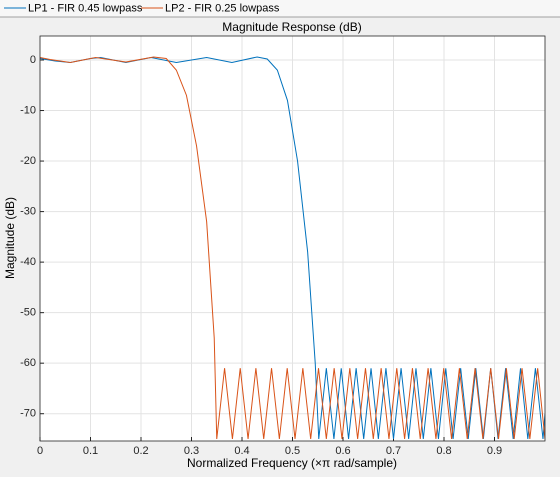 Image resolution: width=560 pixels, height=477 pixels. What do you see at coordinates (292, 463) in the screenshot?
I see `x-axis-label: Normalized Frequency (×π rad/sample)` at bounding box center [292, 463].